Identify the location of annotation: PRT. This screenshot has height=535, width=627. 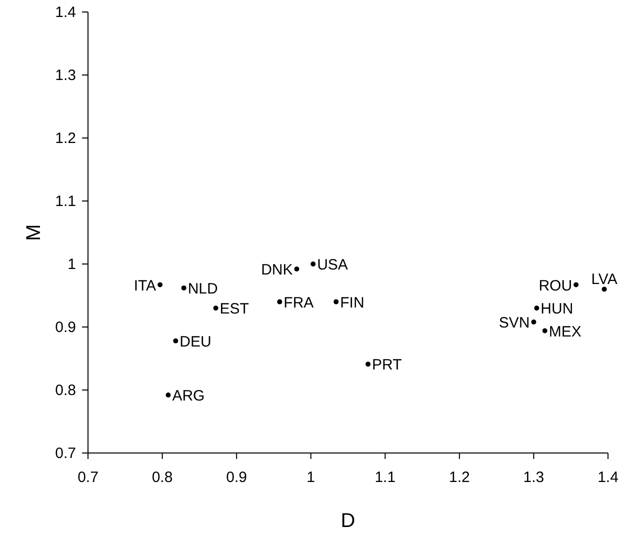
(387, 365).